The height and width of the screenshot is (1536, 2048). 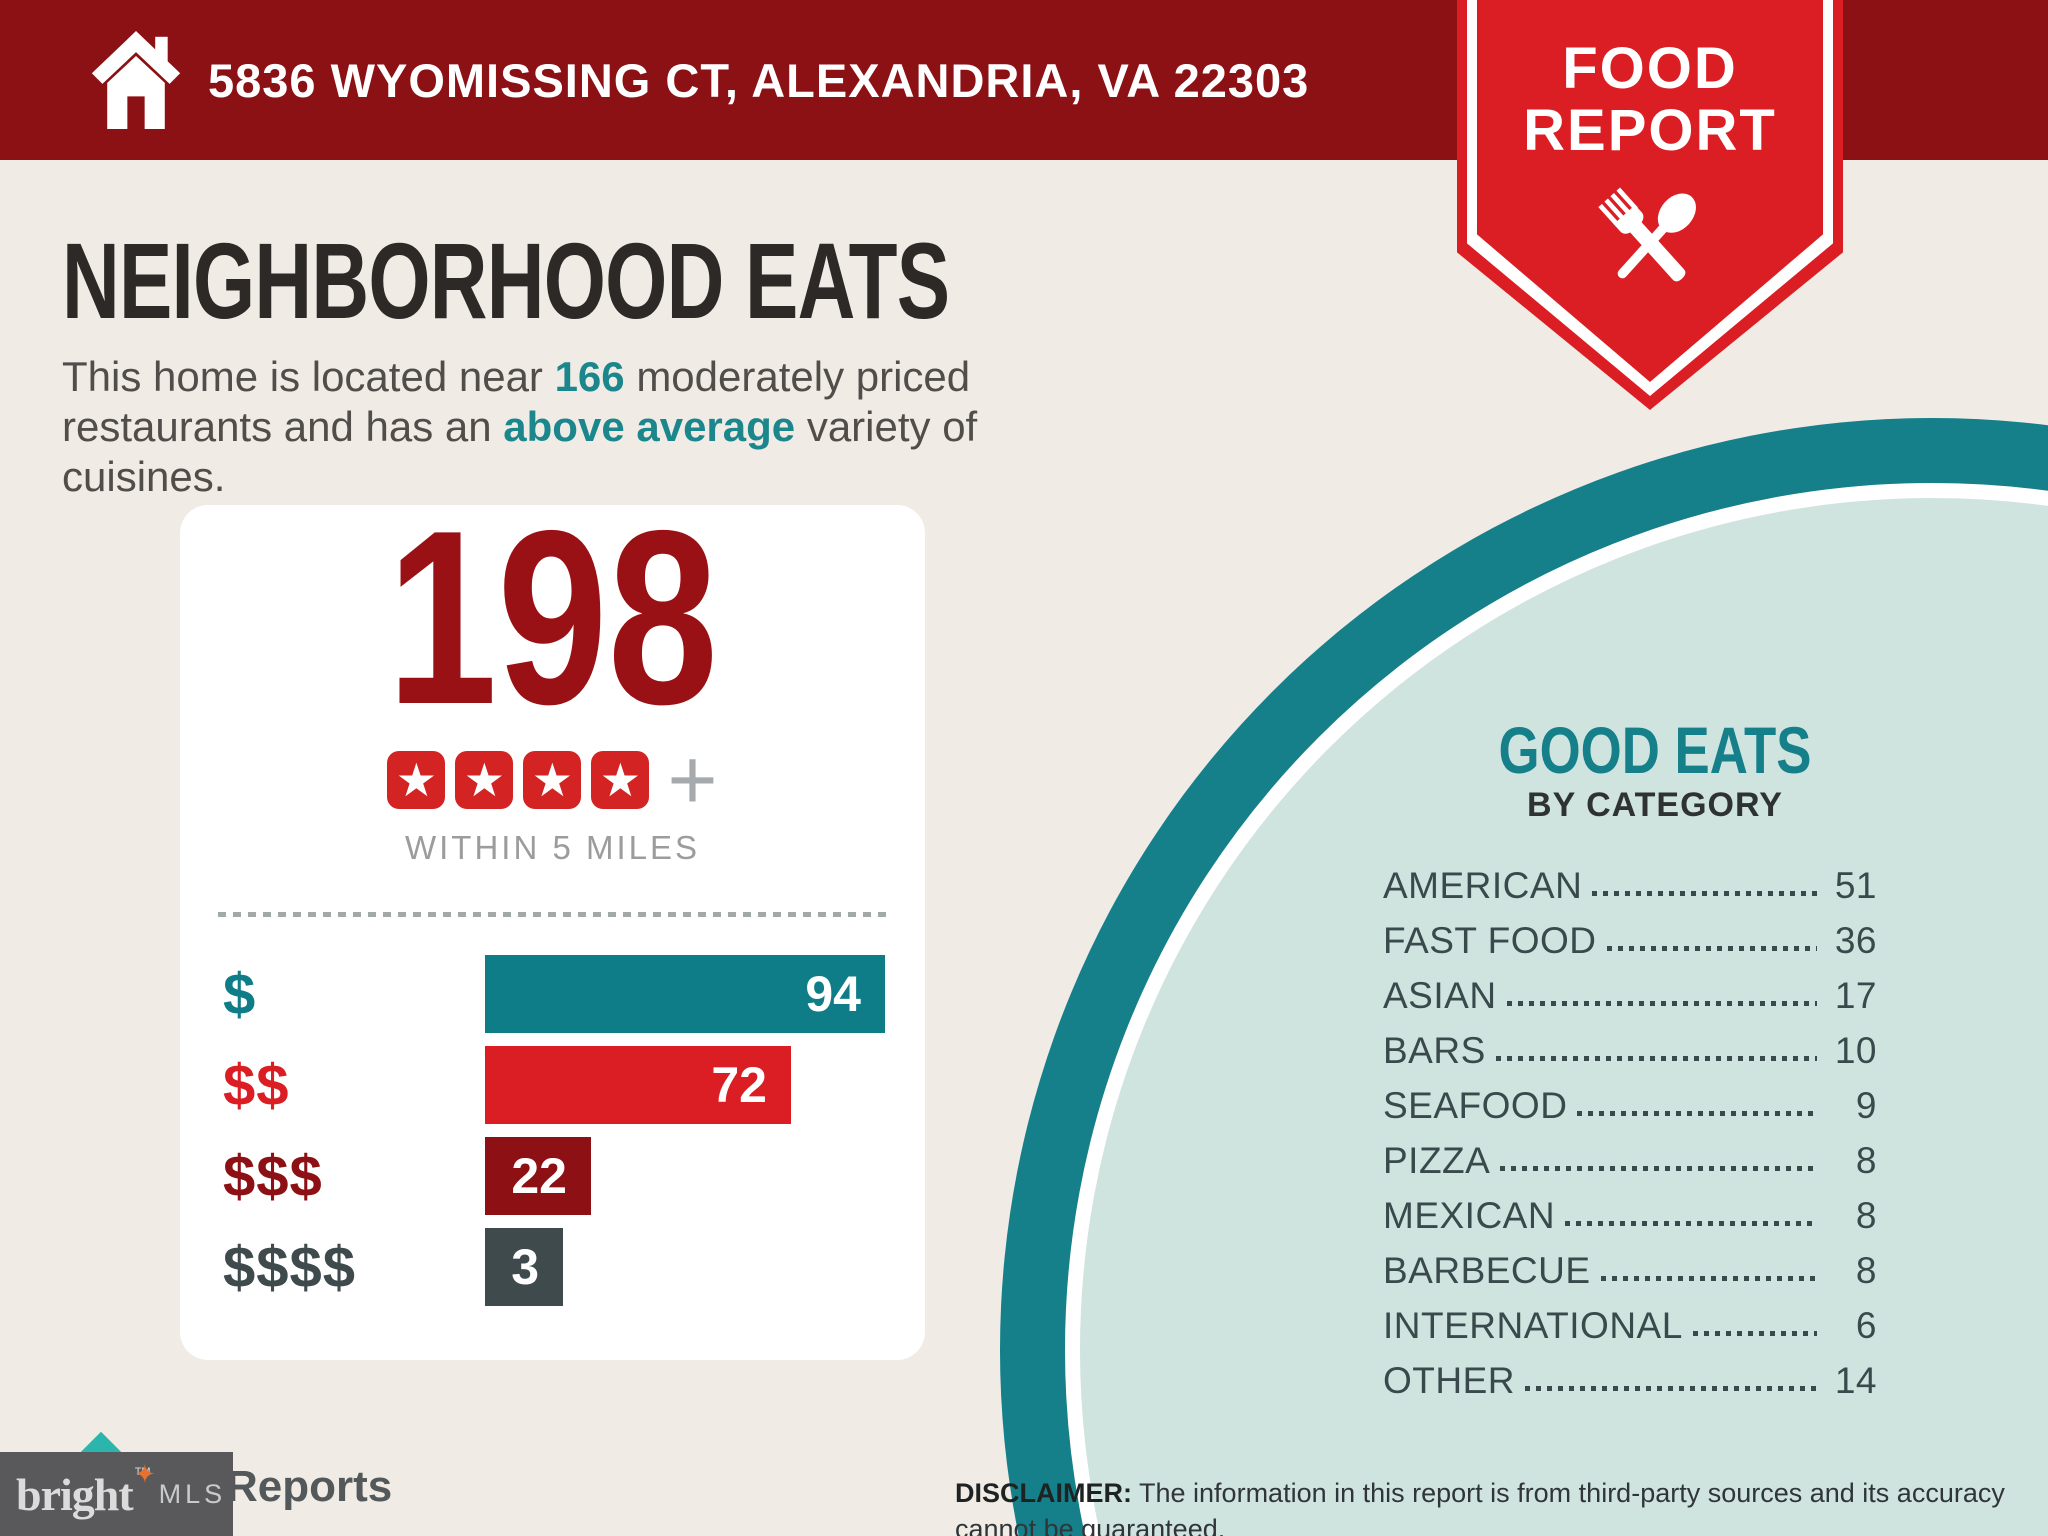 I want to click on price-bar-chart: $94 $$ 72 $$$ 22 $$$$ 3, so click(x=552, y=1137).